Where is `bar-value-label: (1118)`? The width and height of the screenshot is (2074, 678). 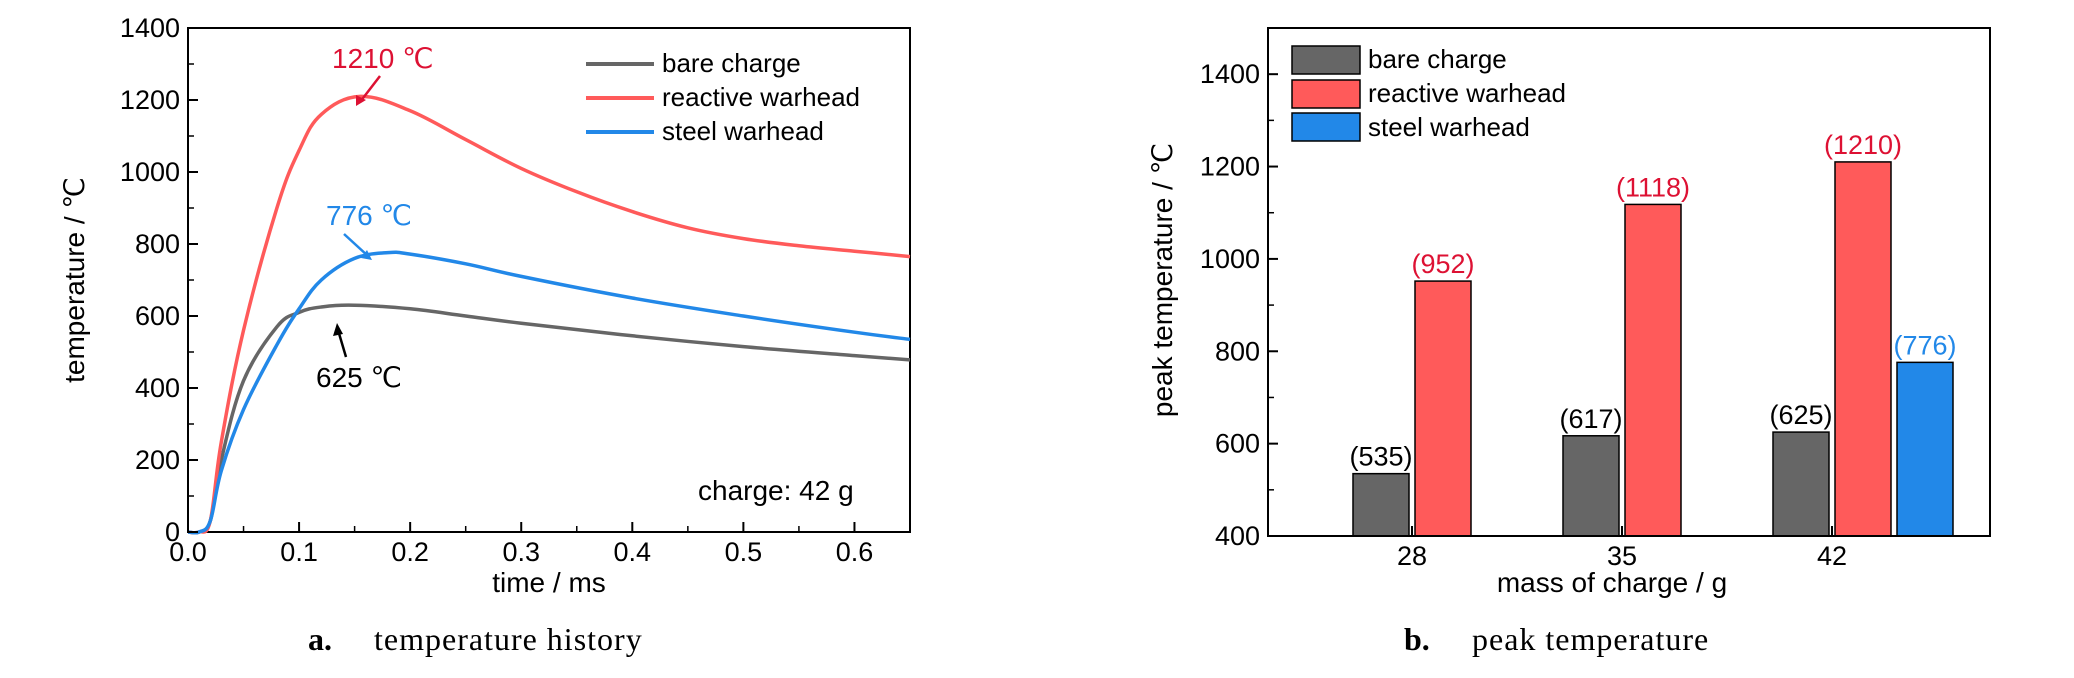 bar-value-label: (1118) is located at coordinates (1653, 187).